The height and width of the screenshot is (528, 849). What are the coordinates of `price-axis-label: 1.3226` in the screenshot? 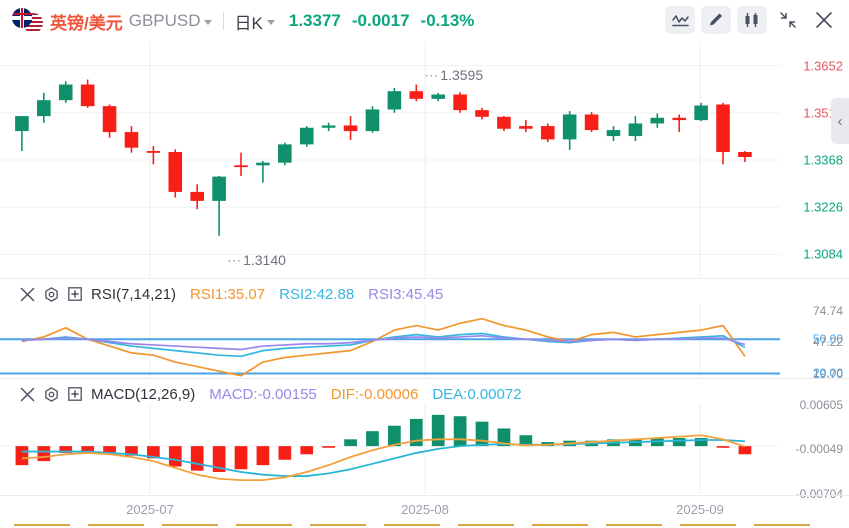 It's located at (823, 207).